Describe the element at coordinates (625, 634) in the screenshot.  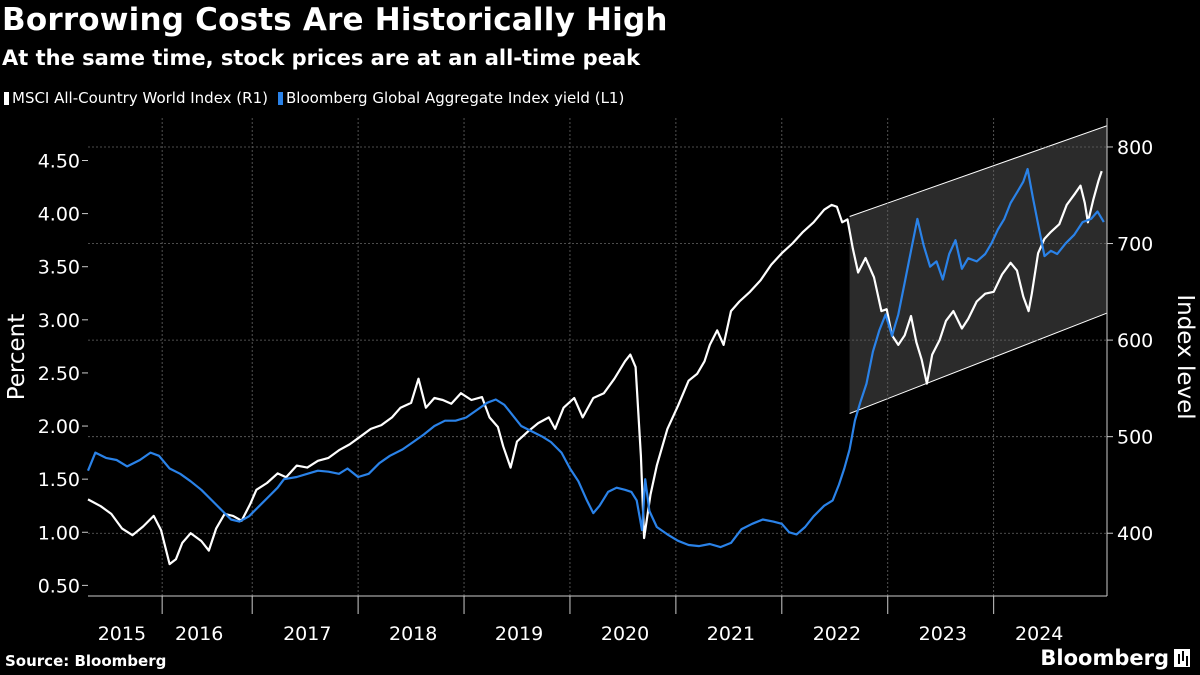
I see `x-tick-label: 2020` at that location.